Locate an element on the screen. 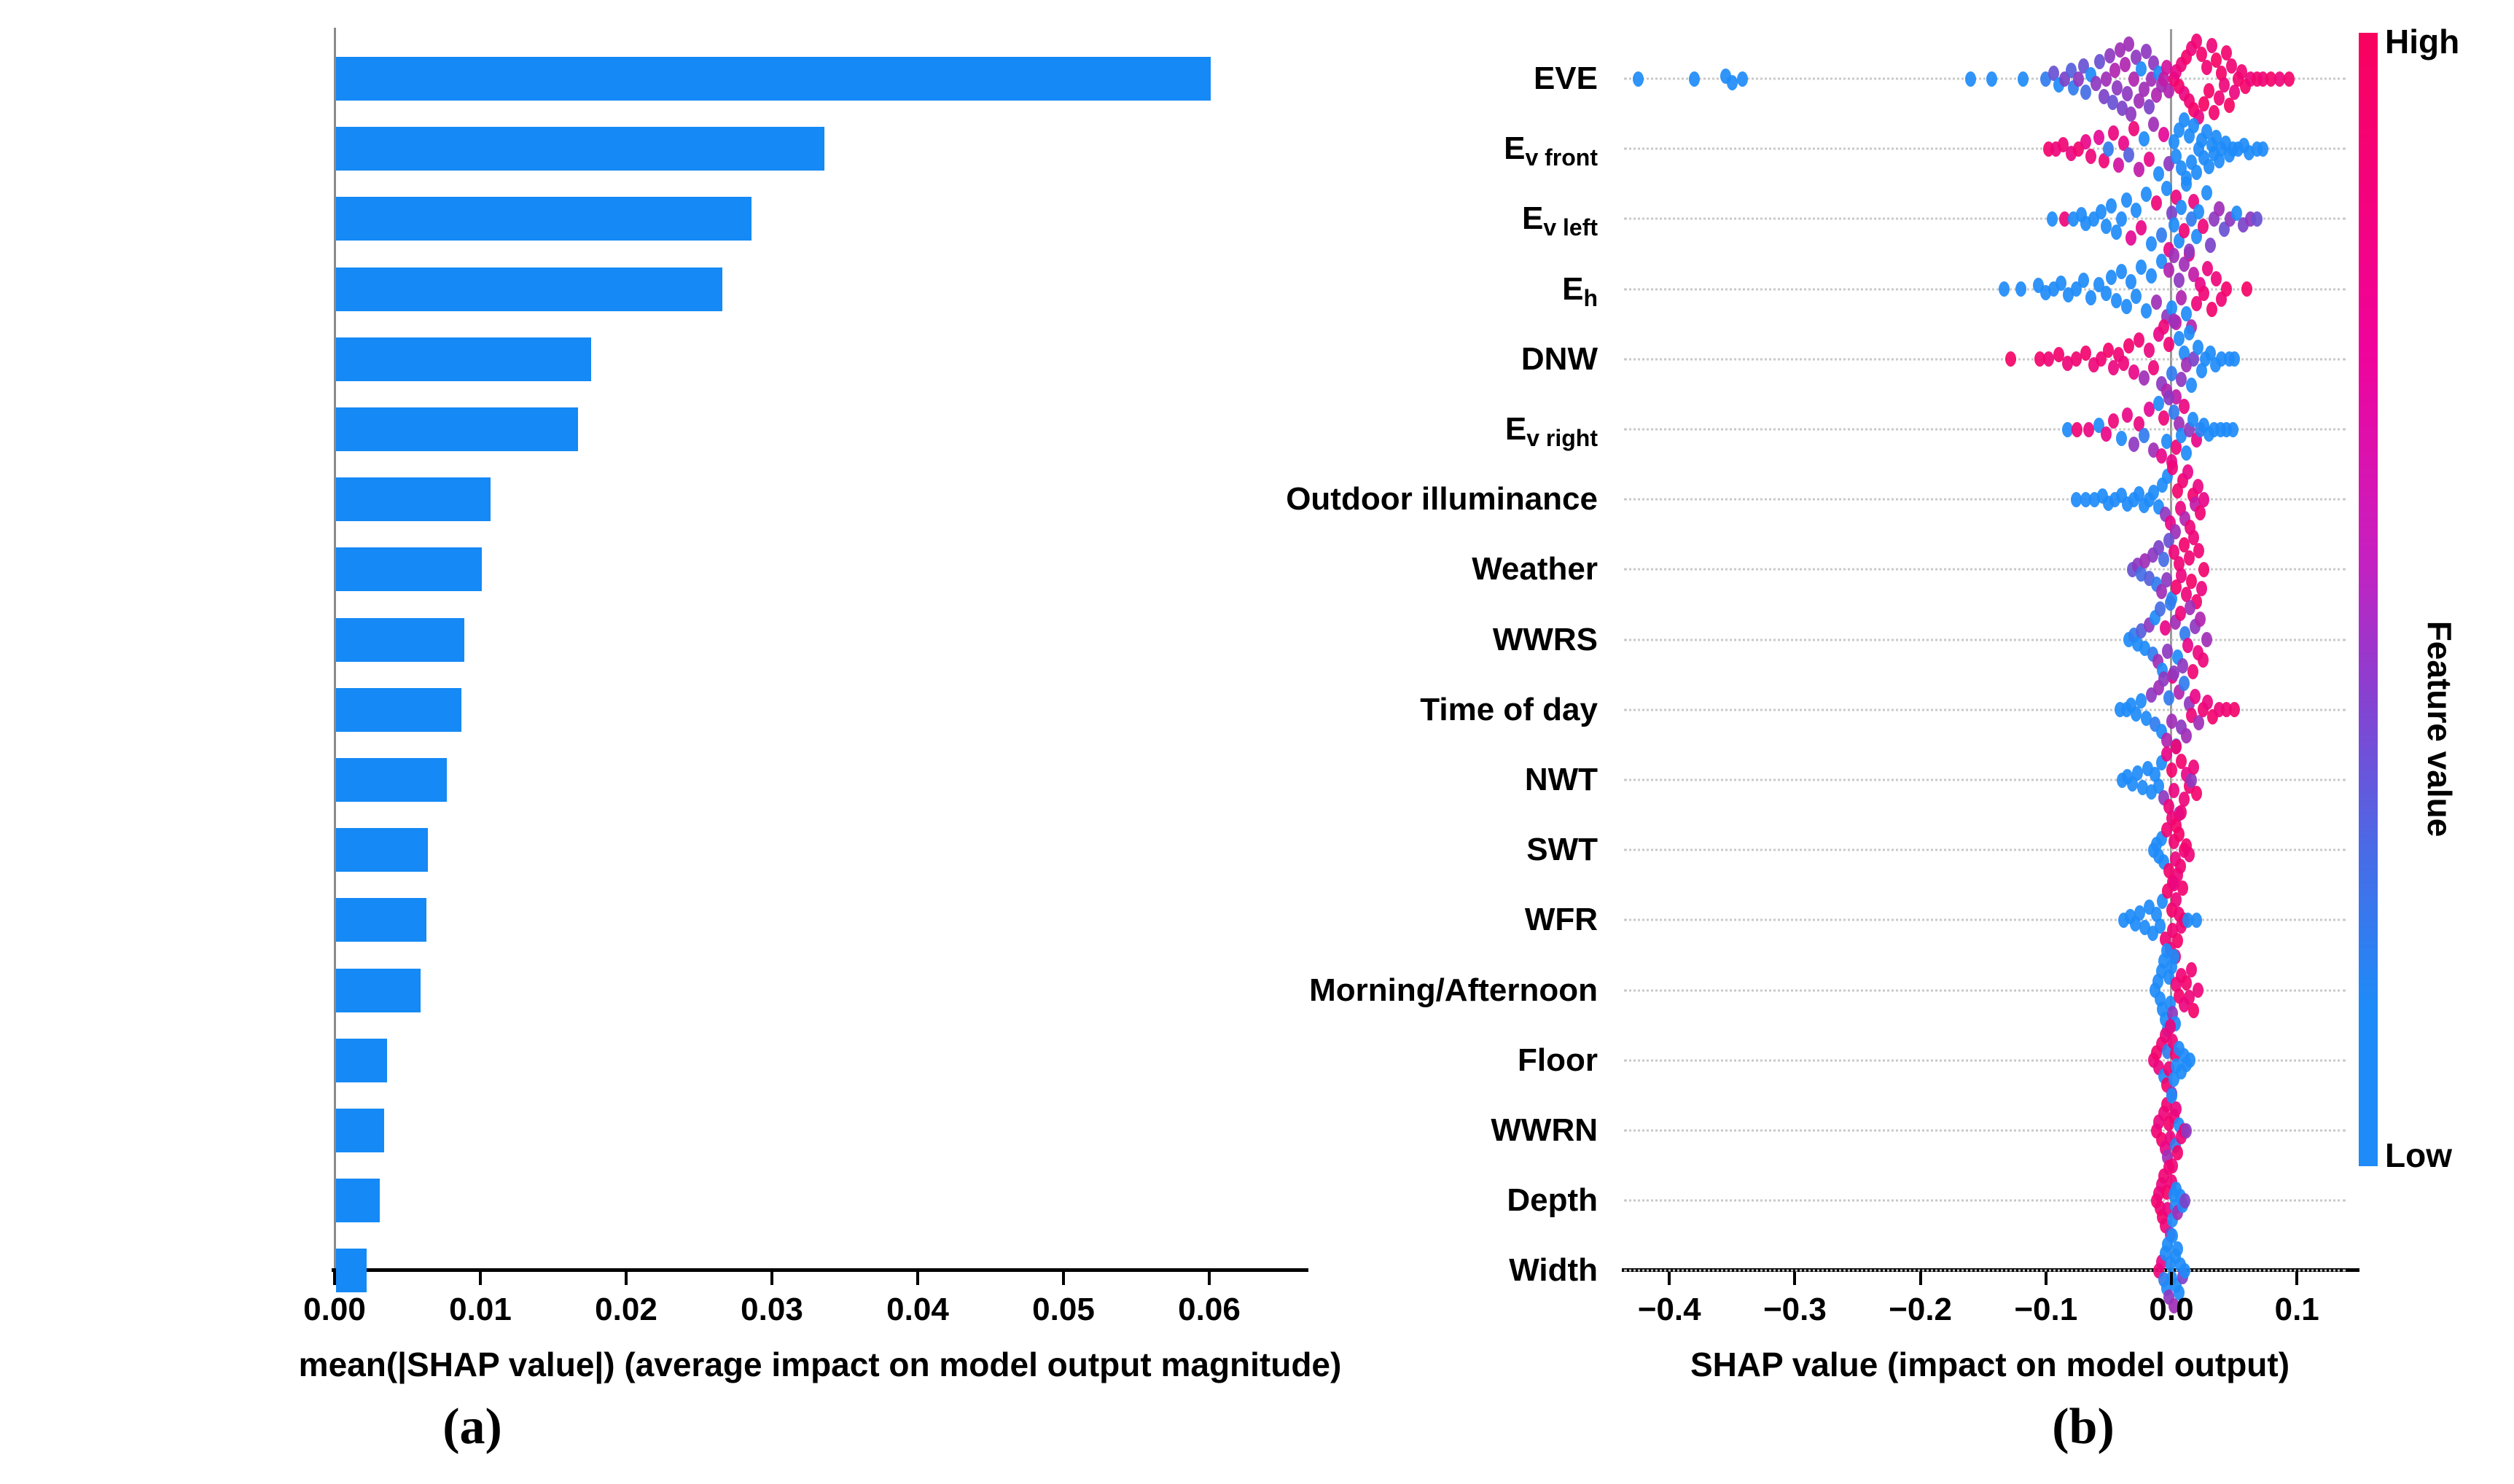  panel-b-feature-label-5: Ev right is located at coordinates (1551, 431).